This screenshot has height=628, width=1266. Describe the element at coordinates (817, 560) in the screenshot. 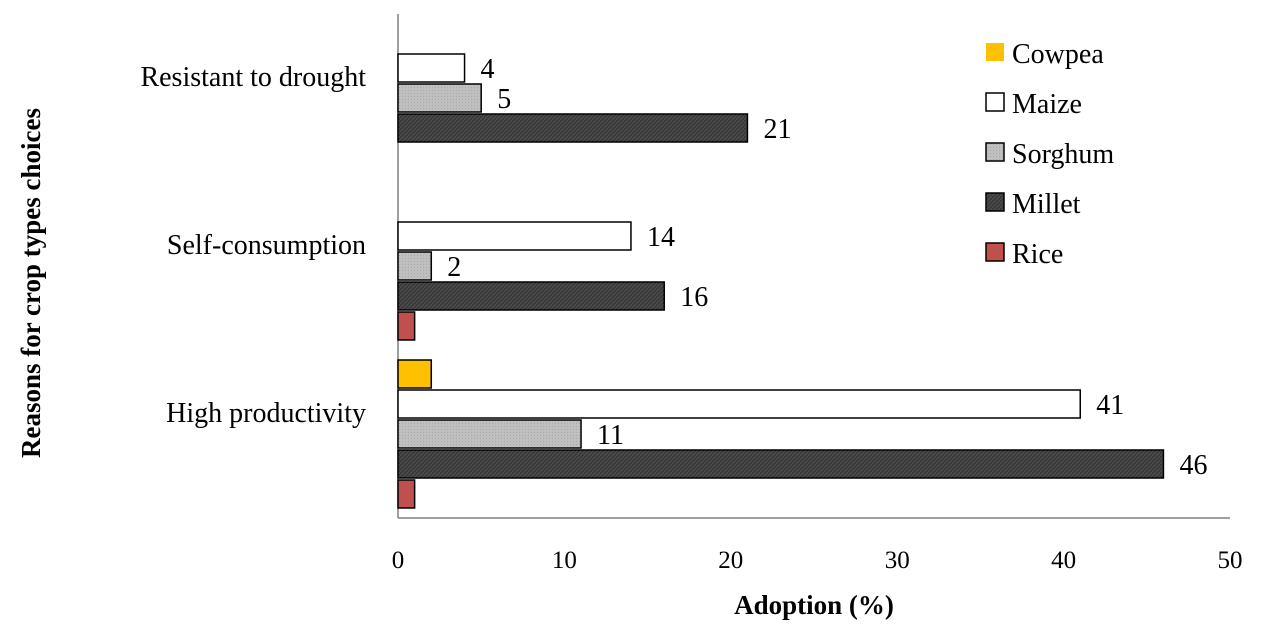

I see `x-tick-labels: 0 10 20 30 40 50` at that location.